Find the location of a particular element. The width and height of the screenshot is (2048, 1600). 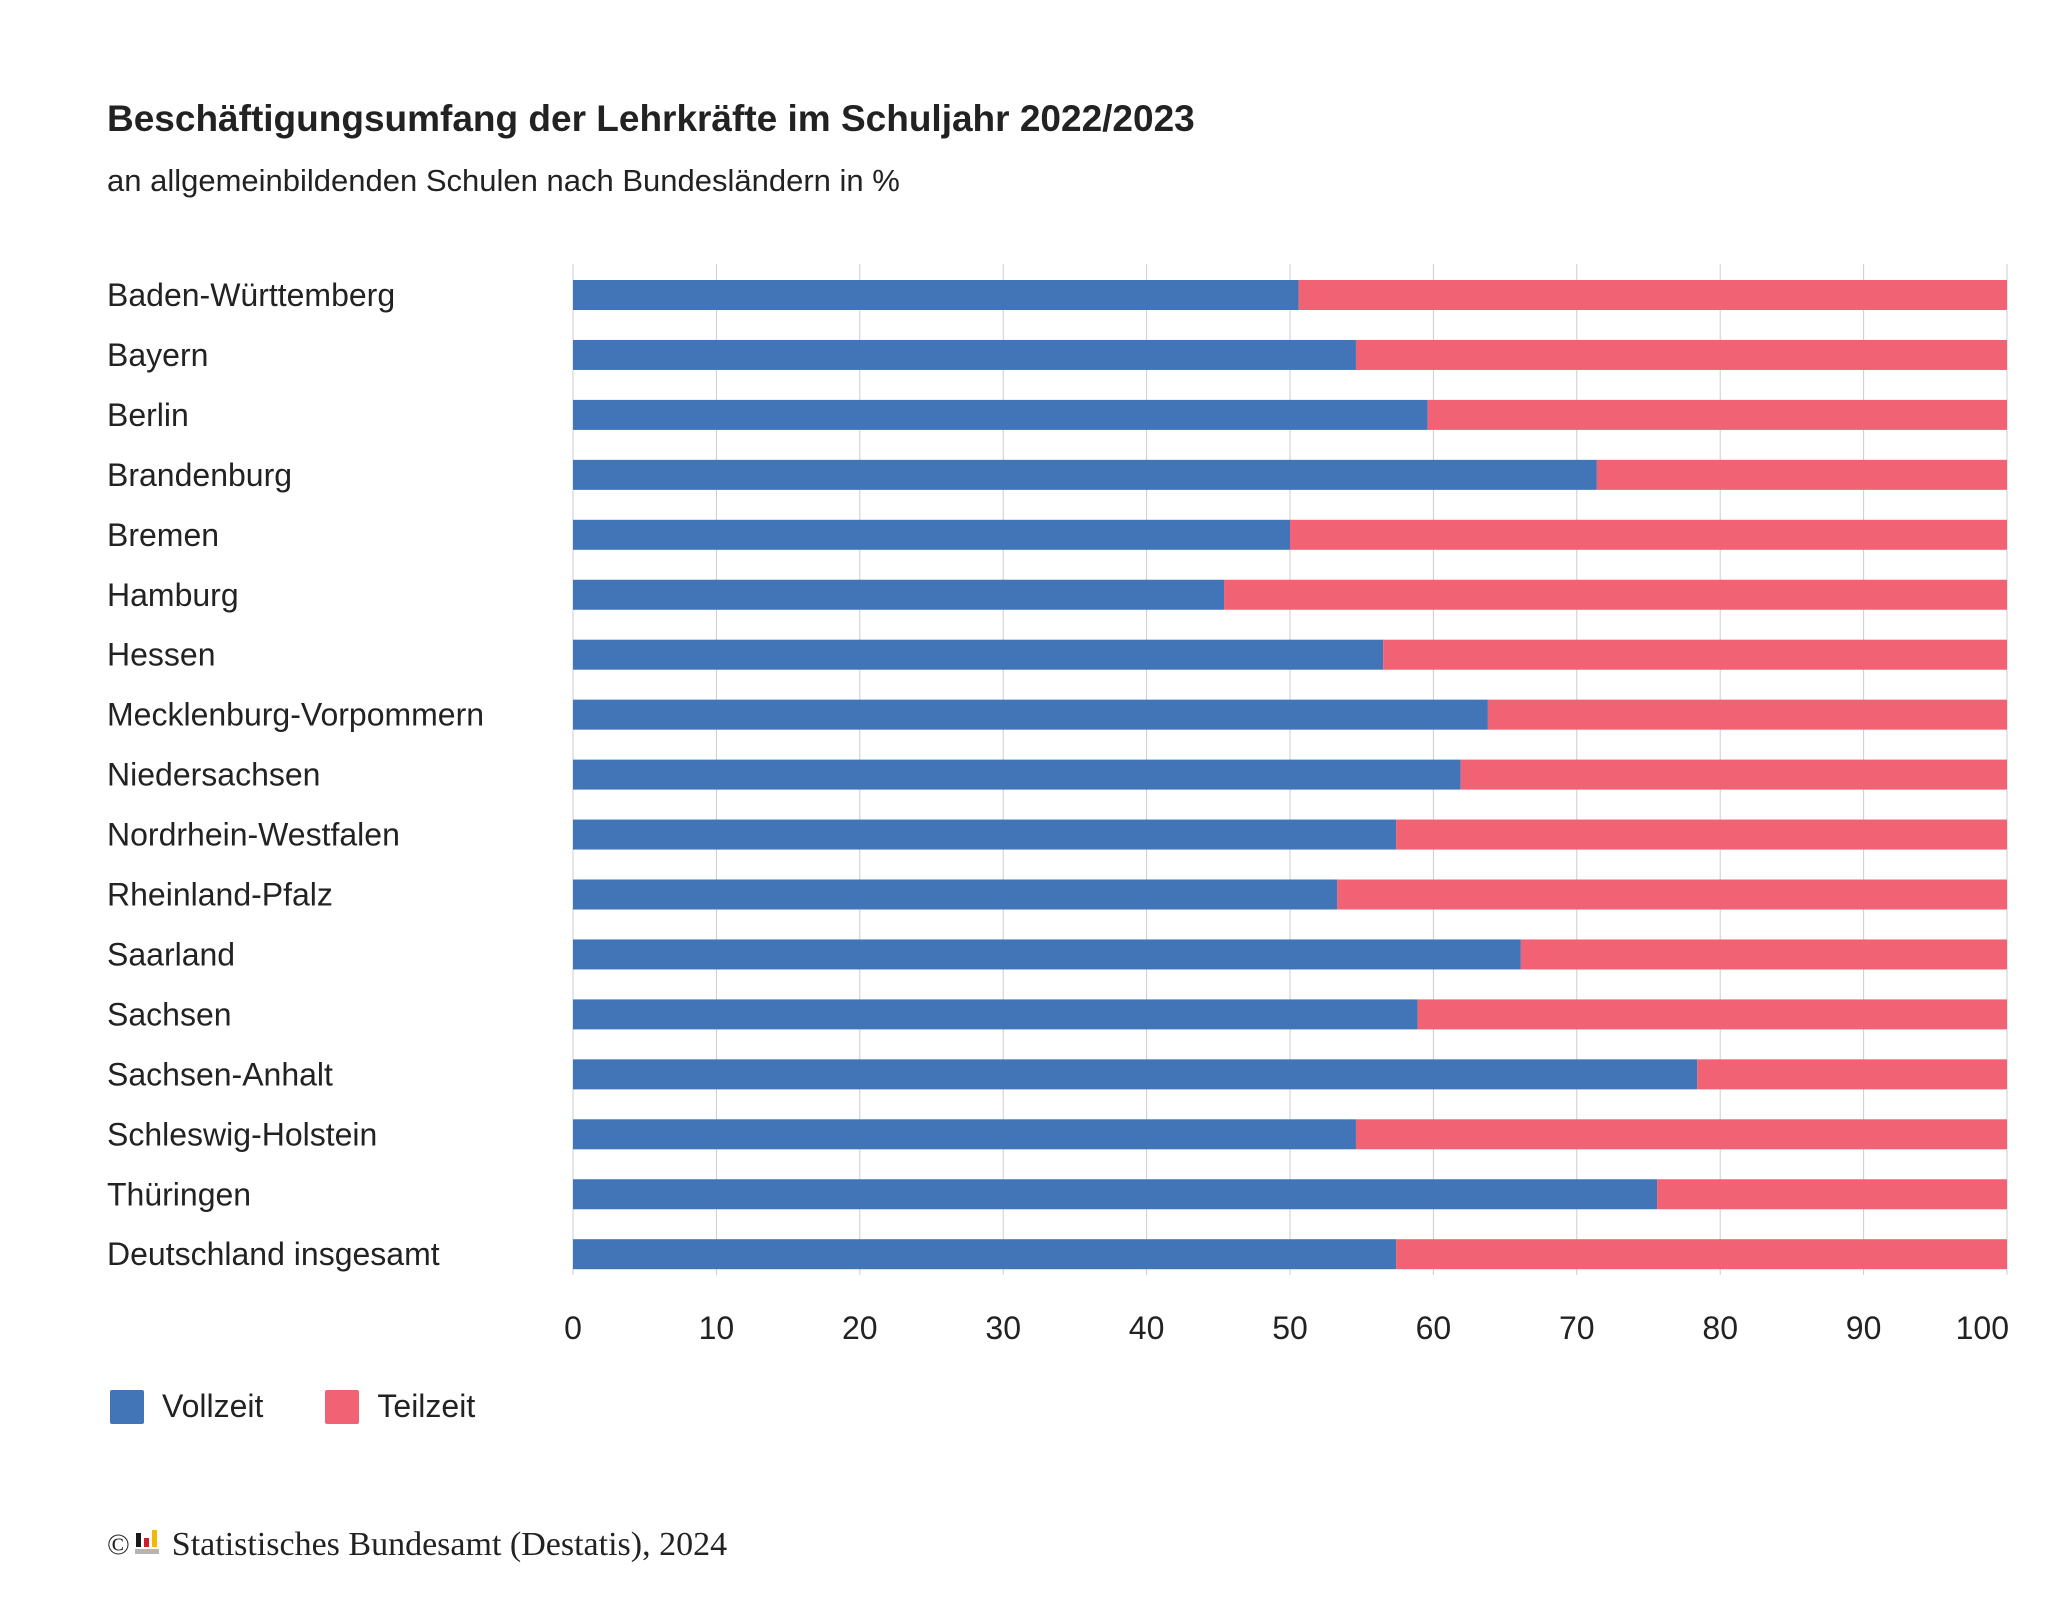

category-label-hessen: Hessen is located at coordinates (161, 655).